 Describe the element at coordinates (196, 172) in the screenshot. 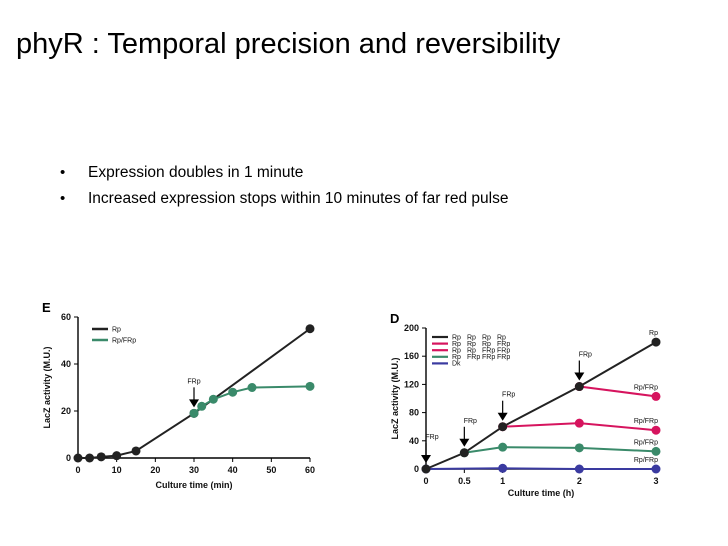

I see `bullet-text: Expression doubles in 1 minute` at that location.